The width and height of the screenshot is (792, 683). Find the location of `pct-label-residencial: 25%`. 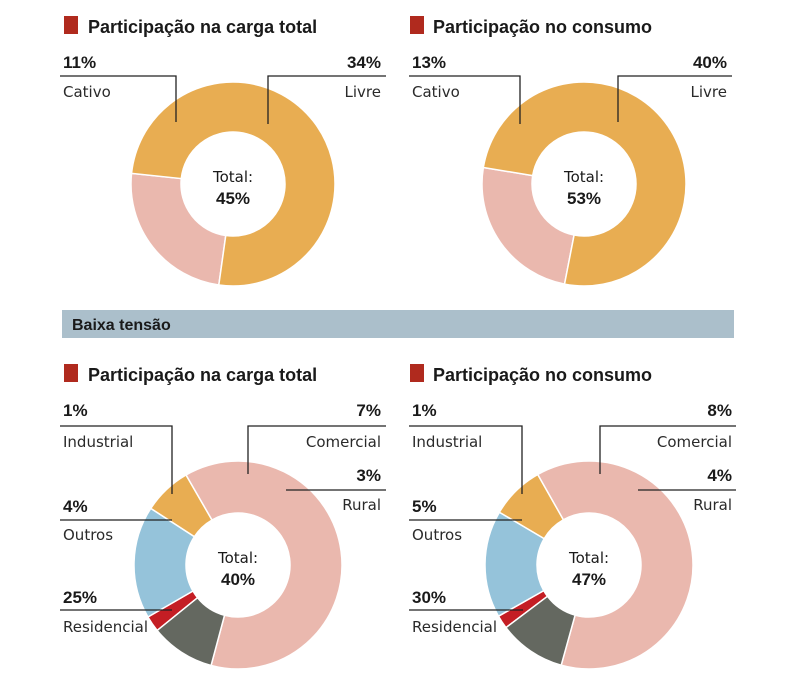

pct-label-residencial: 25% is located at coordinates (80, 597).